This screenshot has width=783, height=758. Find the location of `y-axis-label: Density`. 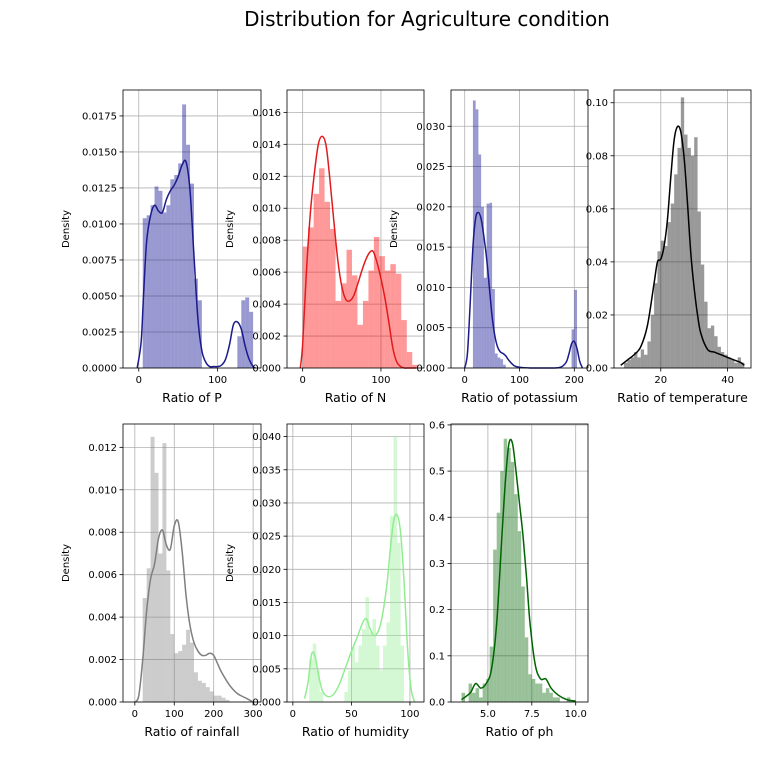

y-axis-label: Density is located at coordinates (66, 229).